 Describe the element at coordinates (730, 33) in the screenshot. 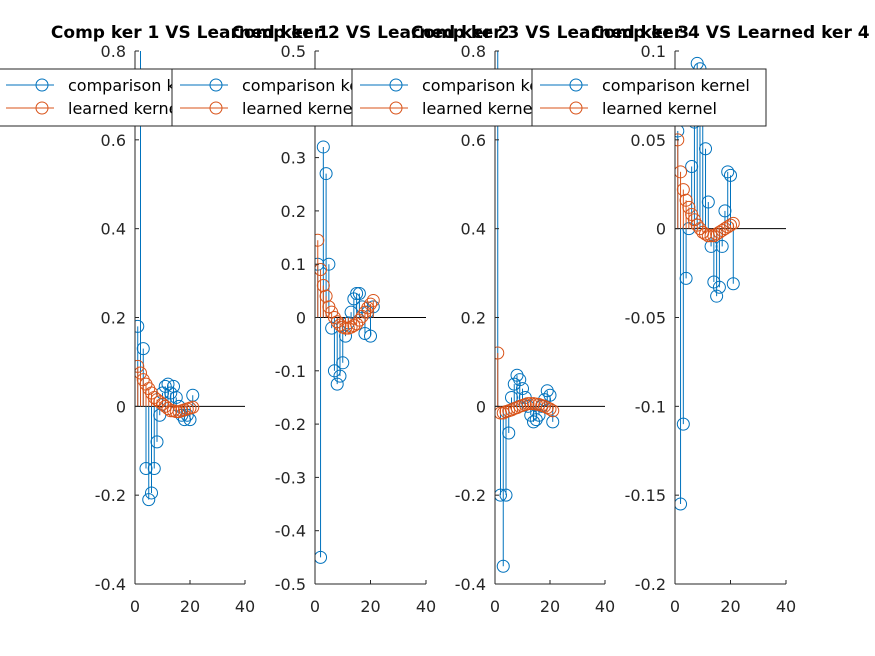

I see `subplot-title: Comp ker 4 VS Learned ker 4` at that location.